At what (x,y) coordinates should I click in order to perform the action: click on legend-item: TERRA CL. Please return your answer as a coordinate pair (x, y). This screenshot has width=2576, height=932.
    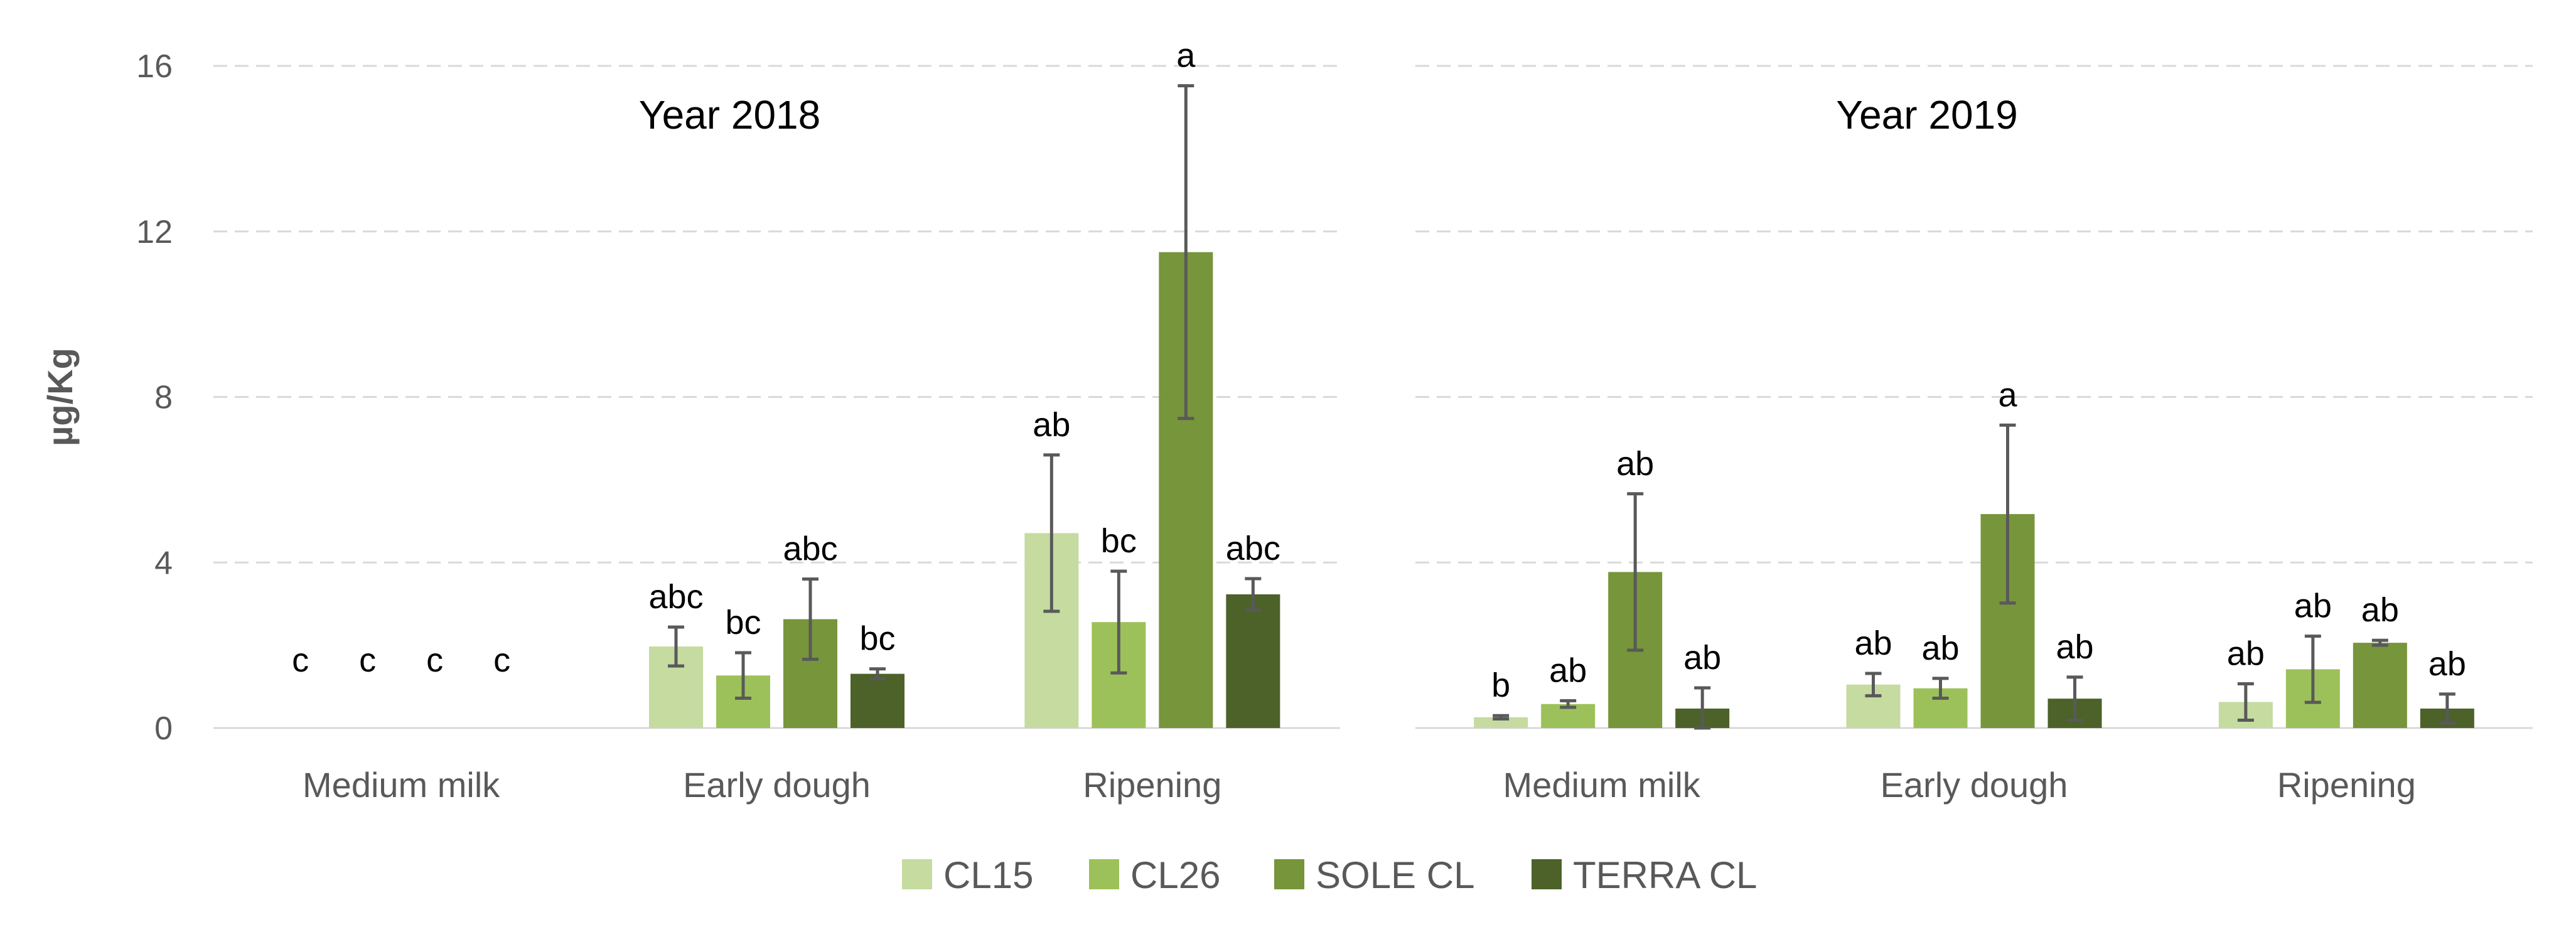
    Looking at the image, I should click on (1644, 875).